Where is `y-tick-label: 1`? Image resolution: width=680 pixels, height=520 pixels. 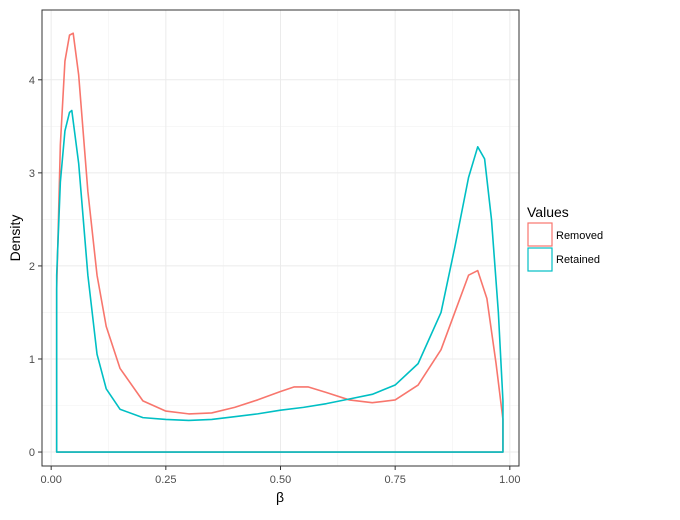 y-tick-label: 1 is located at coordinates (32, 360).